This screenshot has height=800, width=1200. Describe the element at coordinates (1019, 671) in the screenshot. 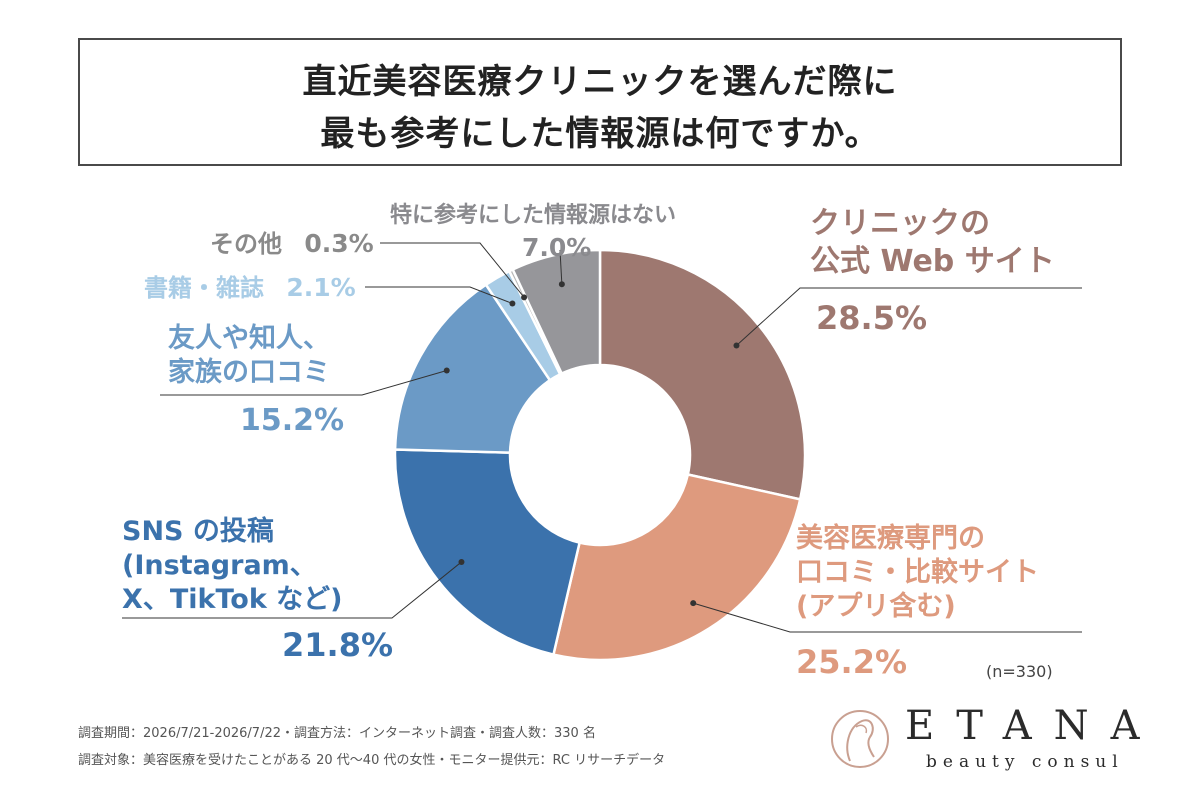

I see `sample-size: (n=330)` at that location.